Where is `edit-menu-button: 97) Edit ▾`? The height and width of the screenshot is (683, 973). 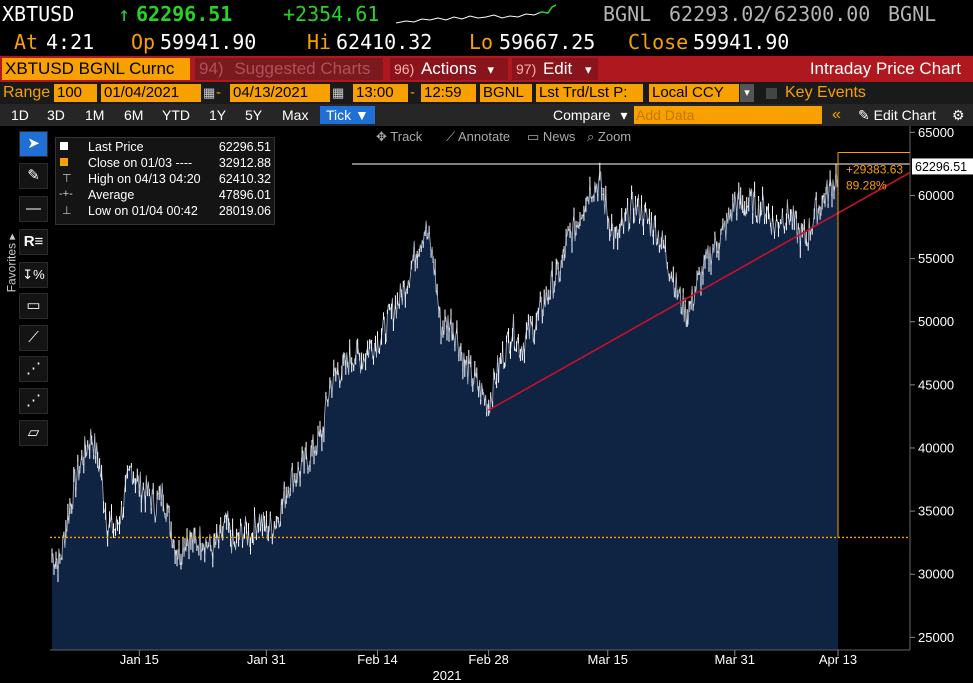
edit-menu-button: 97) Edit ▾ is located at coordinates (555, 69).